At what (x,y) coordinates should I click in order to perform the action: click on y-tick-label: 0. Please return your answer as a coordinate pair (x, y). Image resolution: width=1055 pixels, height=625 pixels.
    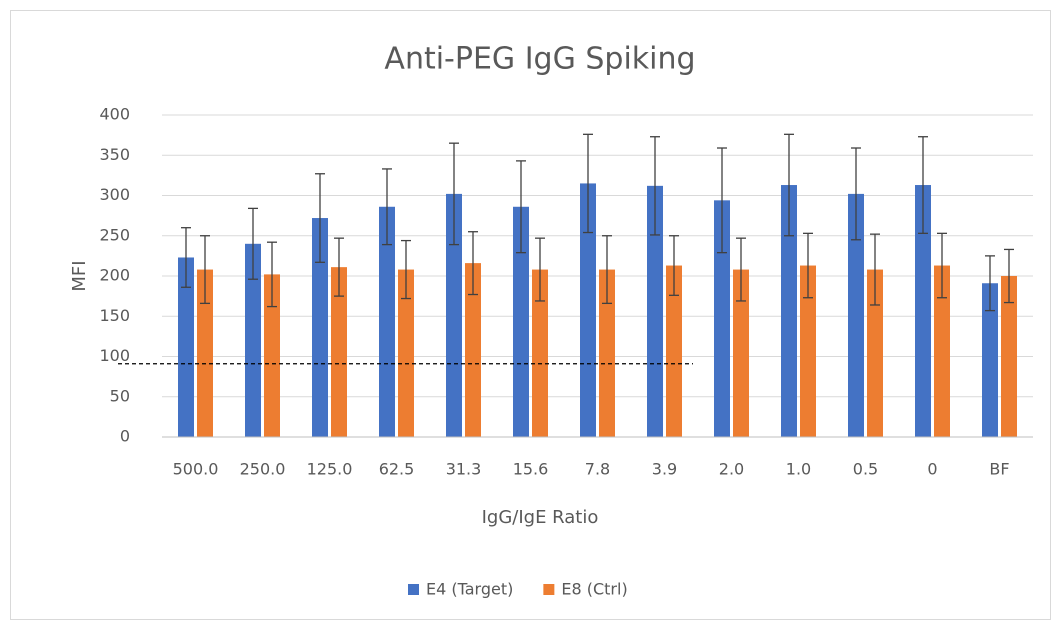
    Looking at the image, I should click on (125, 436).